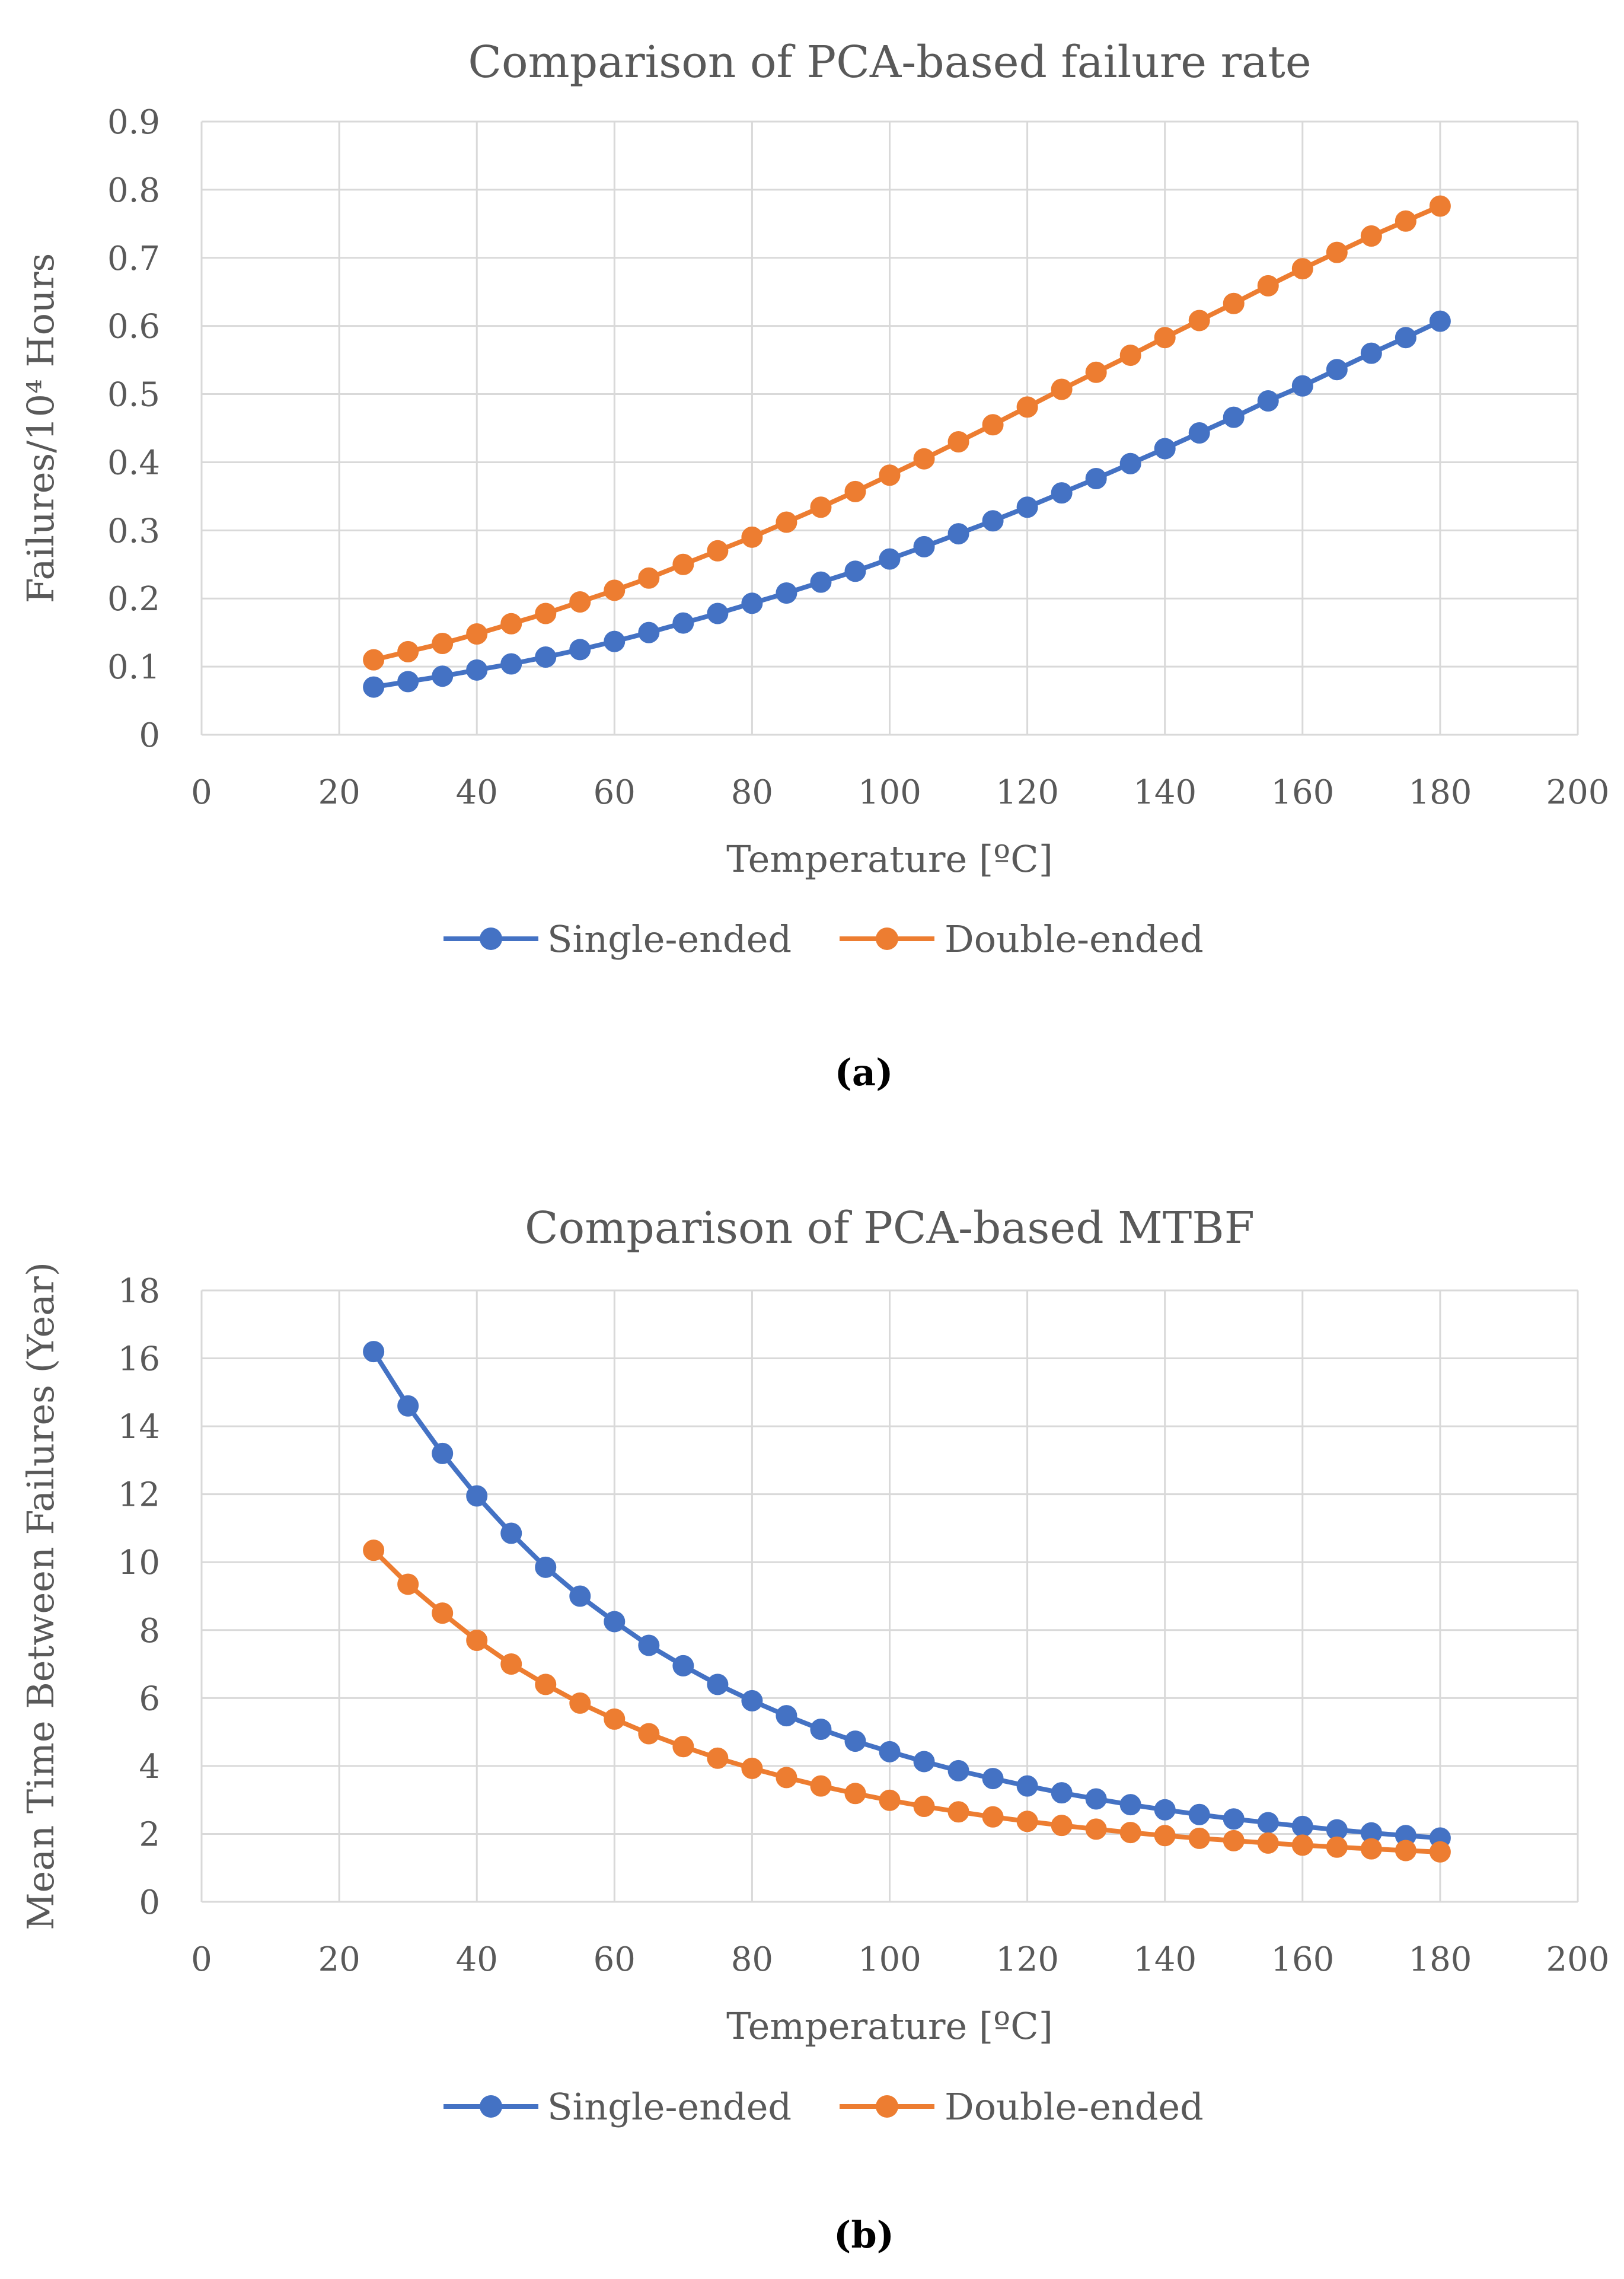 The width and height of the screenshot is (1624, 2279). I want to click on legend: Single-ended Double-ended, so click(824, 2106).